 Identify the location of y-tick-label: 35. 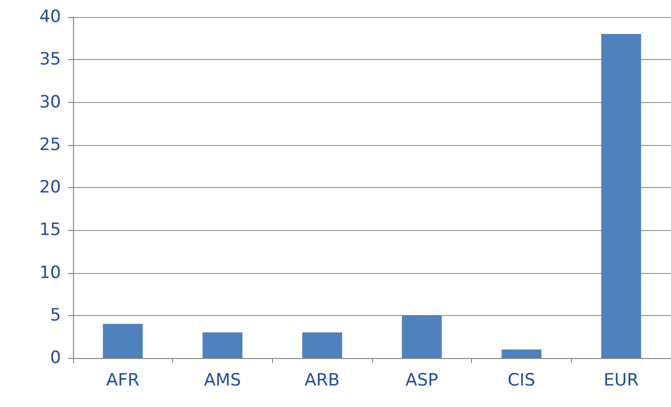
(50, 60).